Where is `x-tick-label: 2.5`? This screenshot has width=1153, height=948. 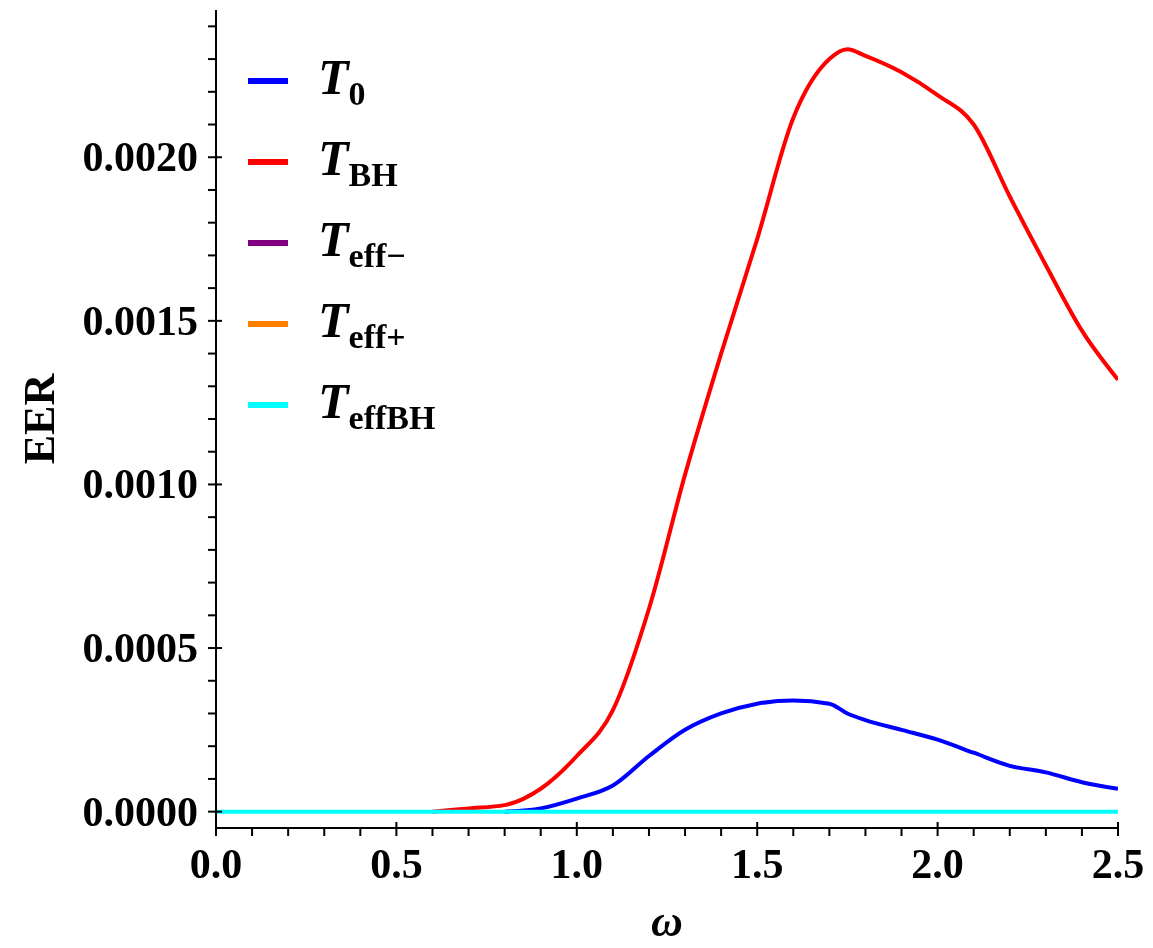
x-tick-label: 2.5 is located at coordinates (1118, 864).